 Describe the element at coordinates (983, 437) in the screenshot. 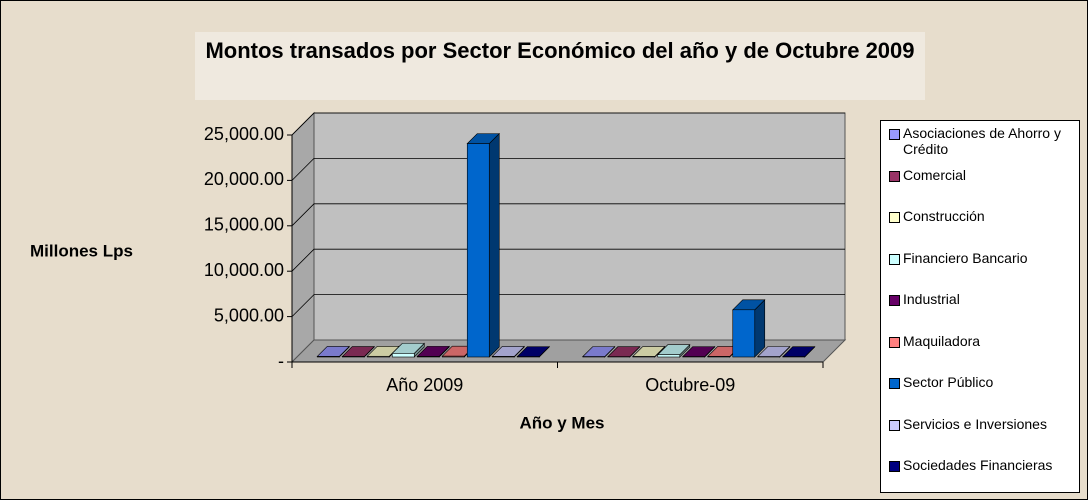

I see `legend-item: Servicios e Inversiones` at that location.